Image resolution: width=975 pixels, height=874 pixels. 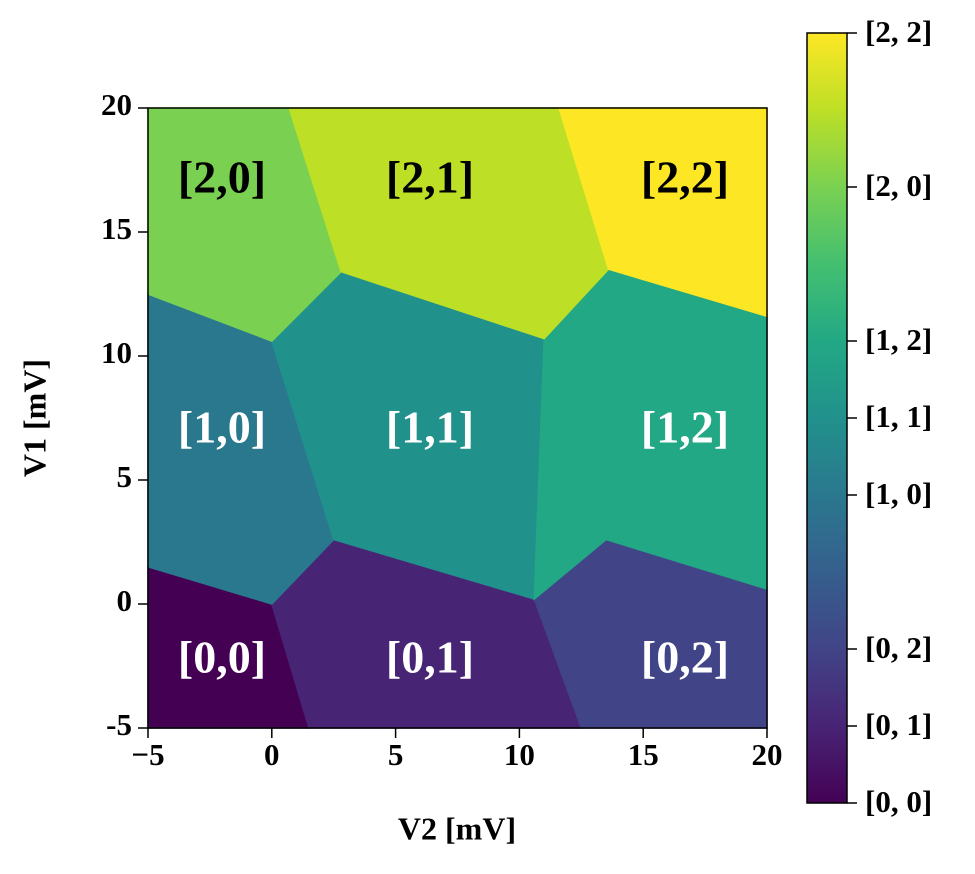 What do you see at coordinates (222, 657) in the screenshot?
I see `region-label: [0,0]` at bounding box center [222, 657].